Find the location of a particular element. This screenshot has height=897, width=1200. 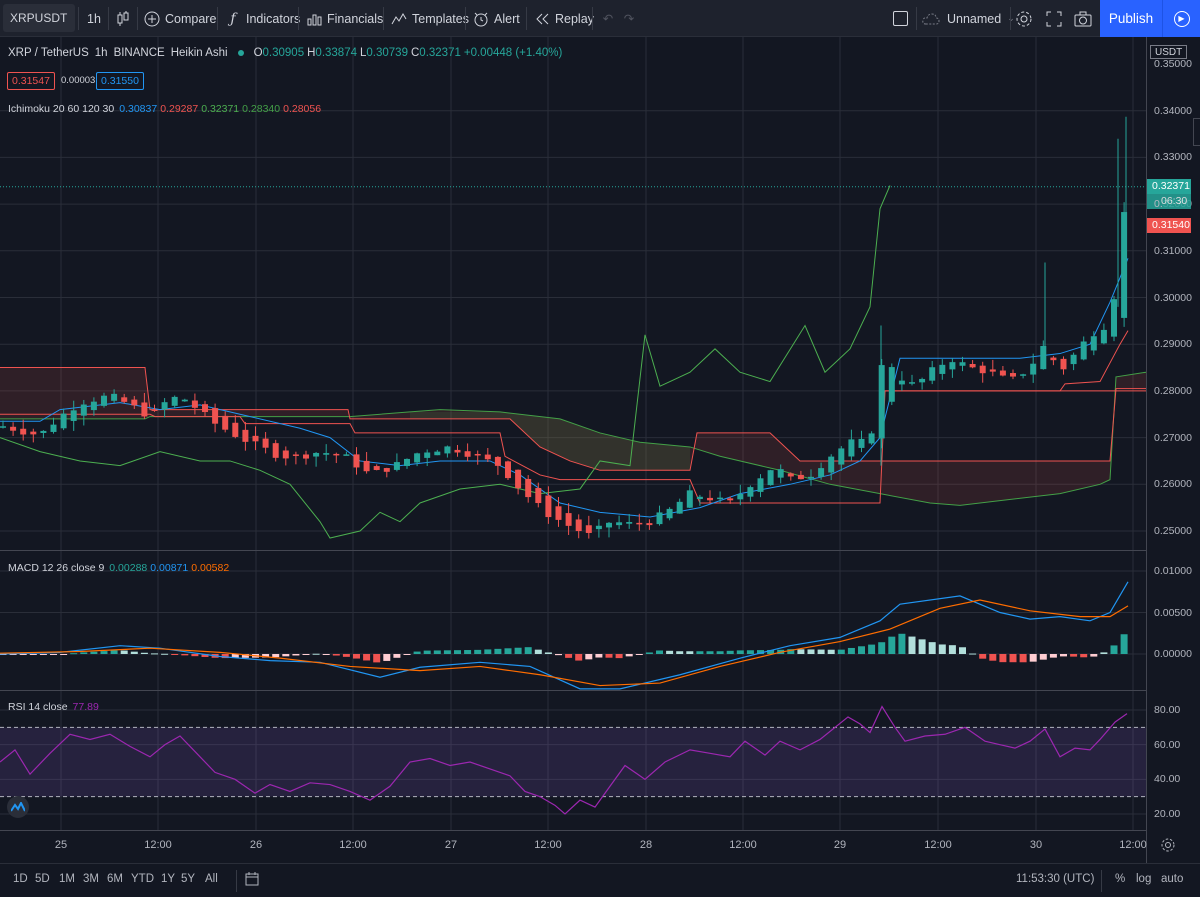

chart-type-button is located at coordinates (125, 18).